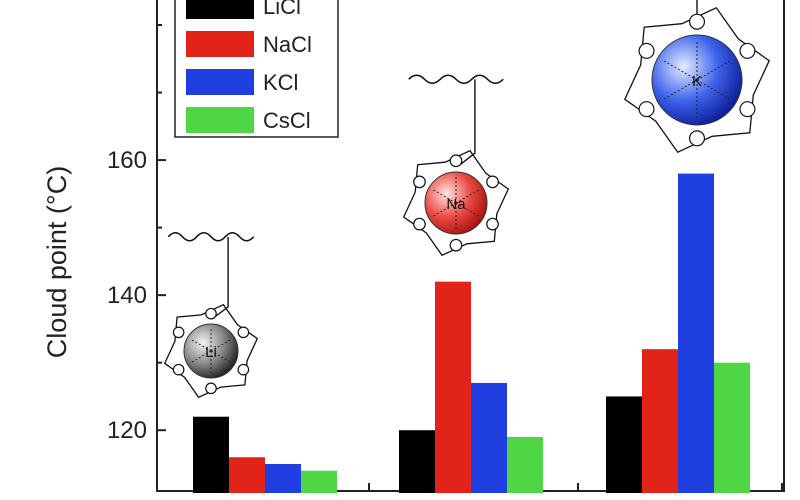 This screenshot has height=500, width=800. Describe the element at coordinates (136, 234) in the screenshot. I see `y-axis-ticks: 120 140 160` at that location.